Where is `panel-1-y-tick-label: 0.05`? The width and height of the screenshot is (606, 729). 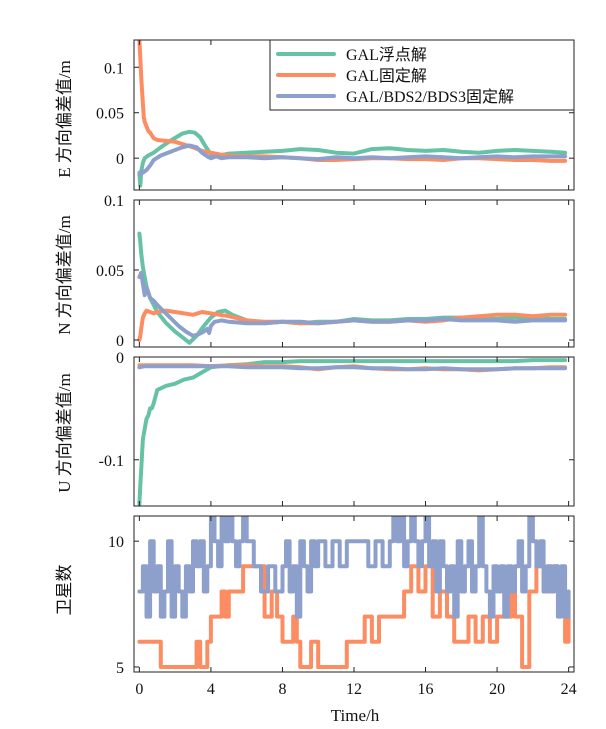
panel-1-y-tick-label: 0.05 is located at coordinates (110, 114).